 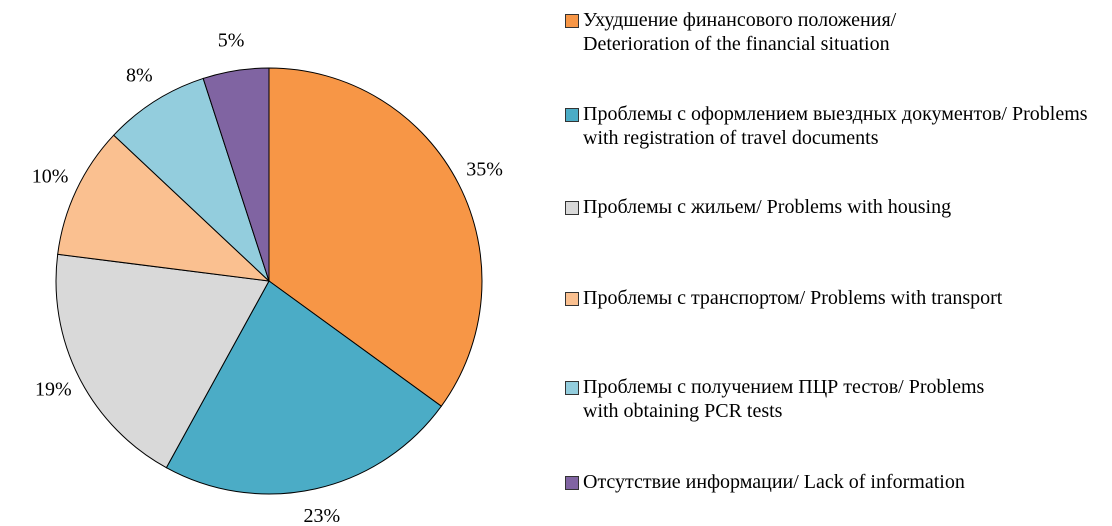 What do you see at coordinates (231, 41) in the screenshot?
I see `data-label: 5%` at bounding box center [231, 41].